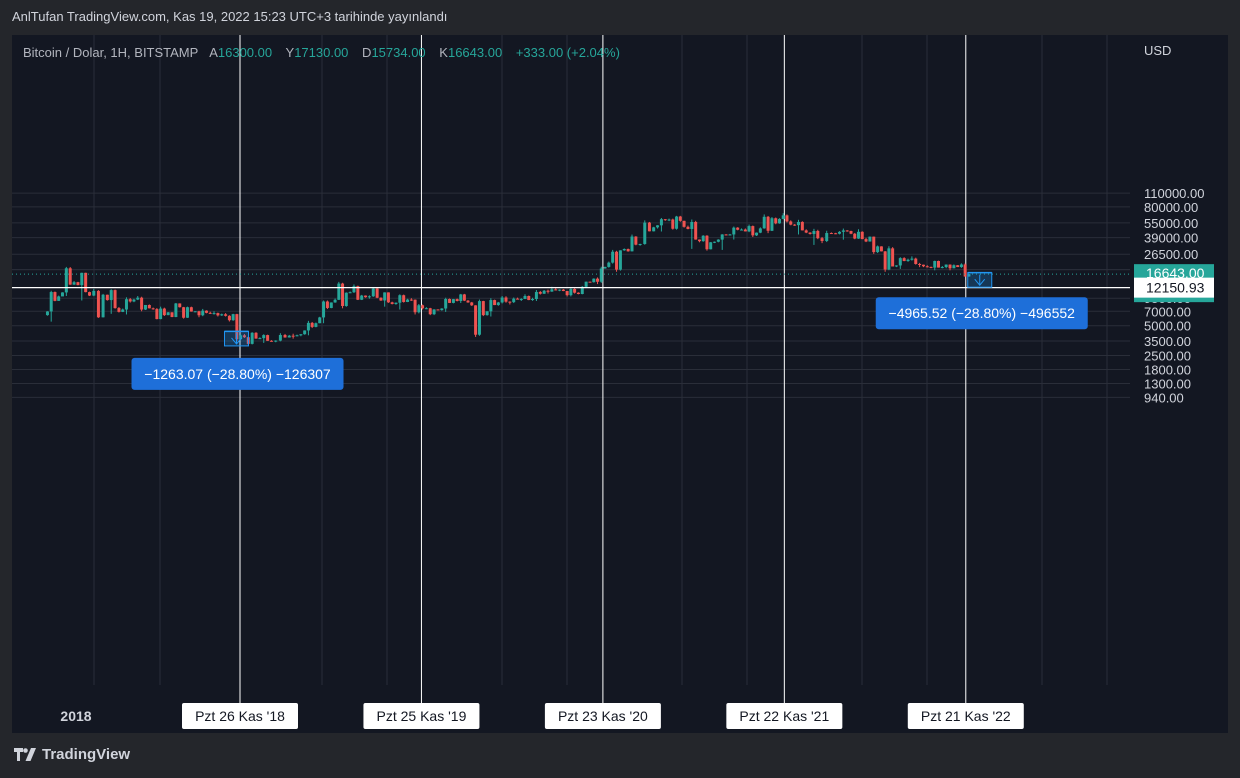 This screenshot has width=1240, height=778. What do you see at coordinates (1171, 254) in the screenshot?
I see `y-tick-4: 26500.00` at bounding box center [1171, 254].